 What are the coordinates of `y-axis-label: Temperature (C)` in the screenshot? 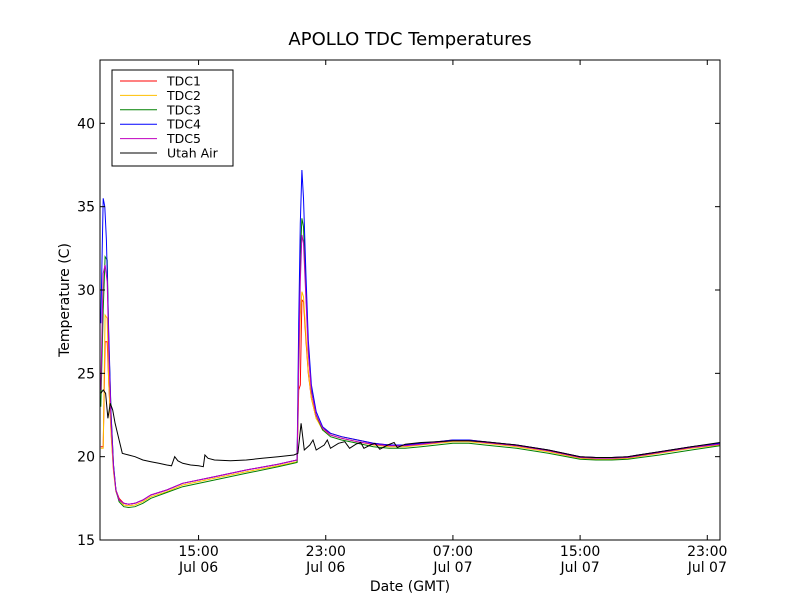 It's located at (65, 300).